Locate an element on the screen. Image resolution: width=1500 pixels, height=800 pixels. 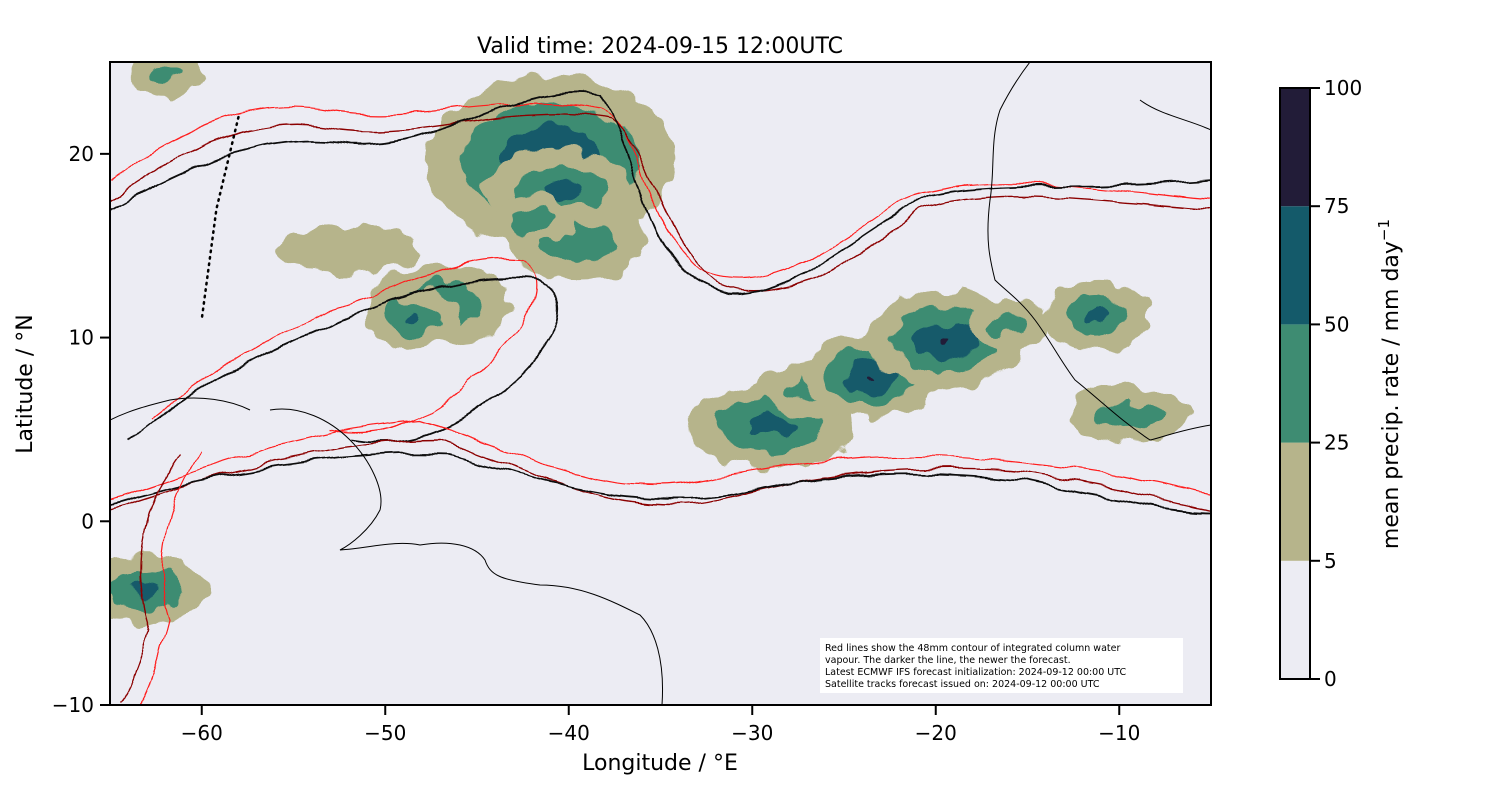
y-axis: −10 0 10 20 is located at coordinates (81, 429).